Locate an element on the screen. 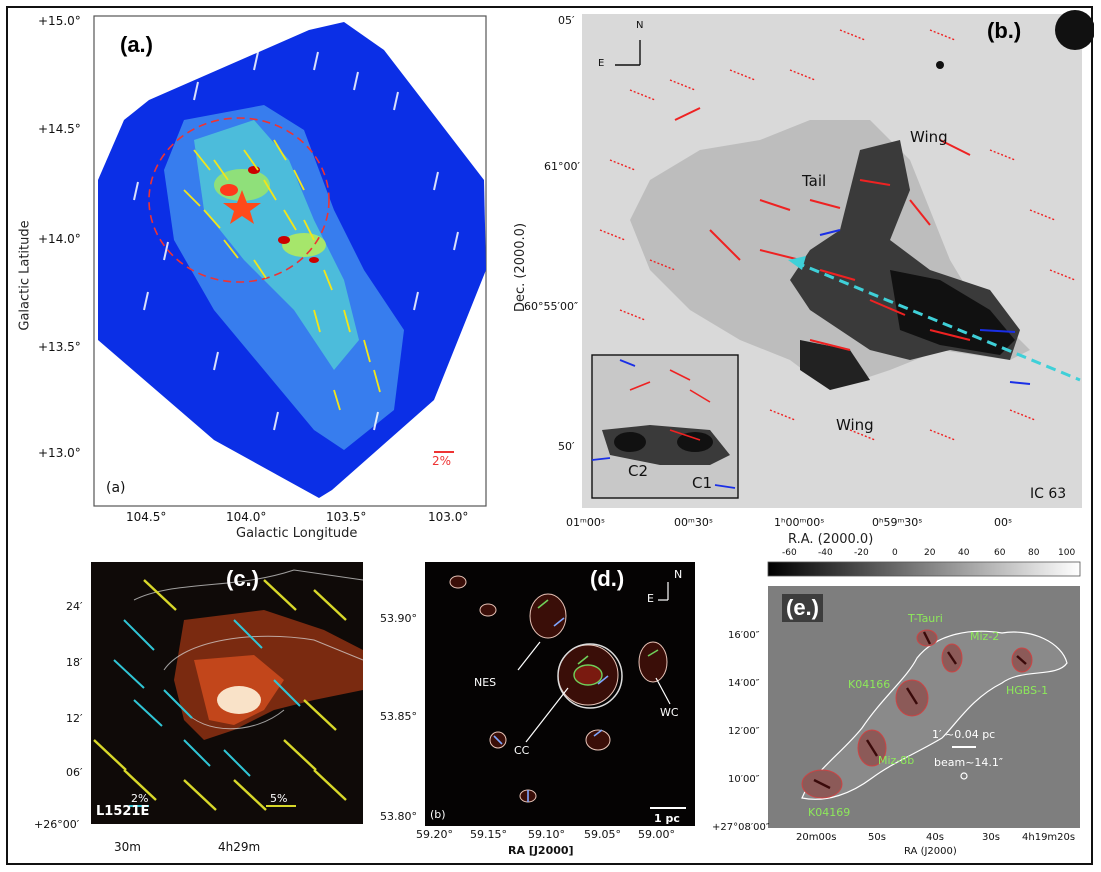 The width and height of the screenshot is (1101, 872). panel-c-yellow-vectors is located at coordinates (220, 695).